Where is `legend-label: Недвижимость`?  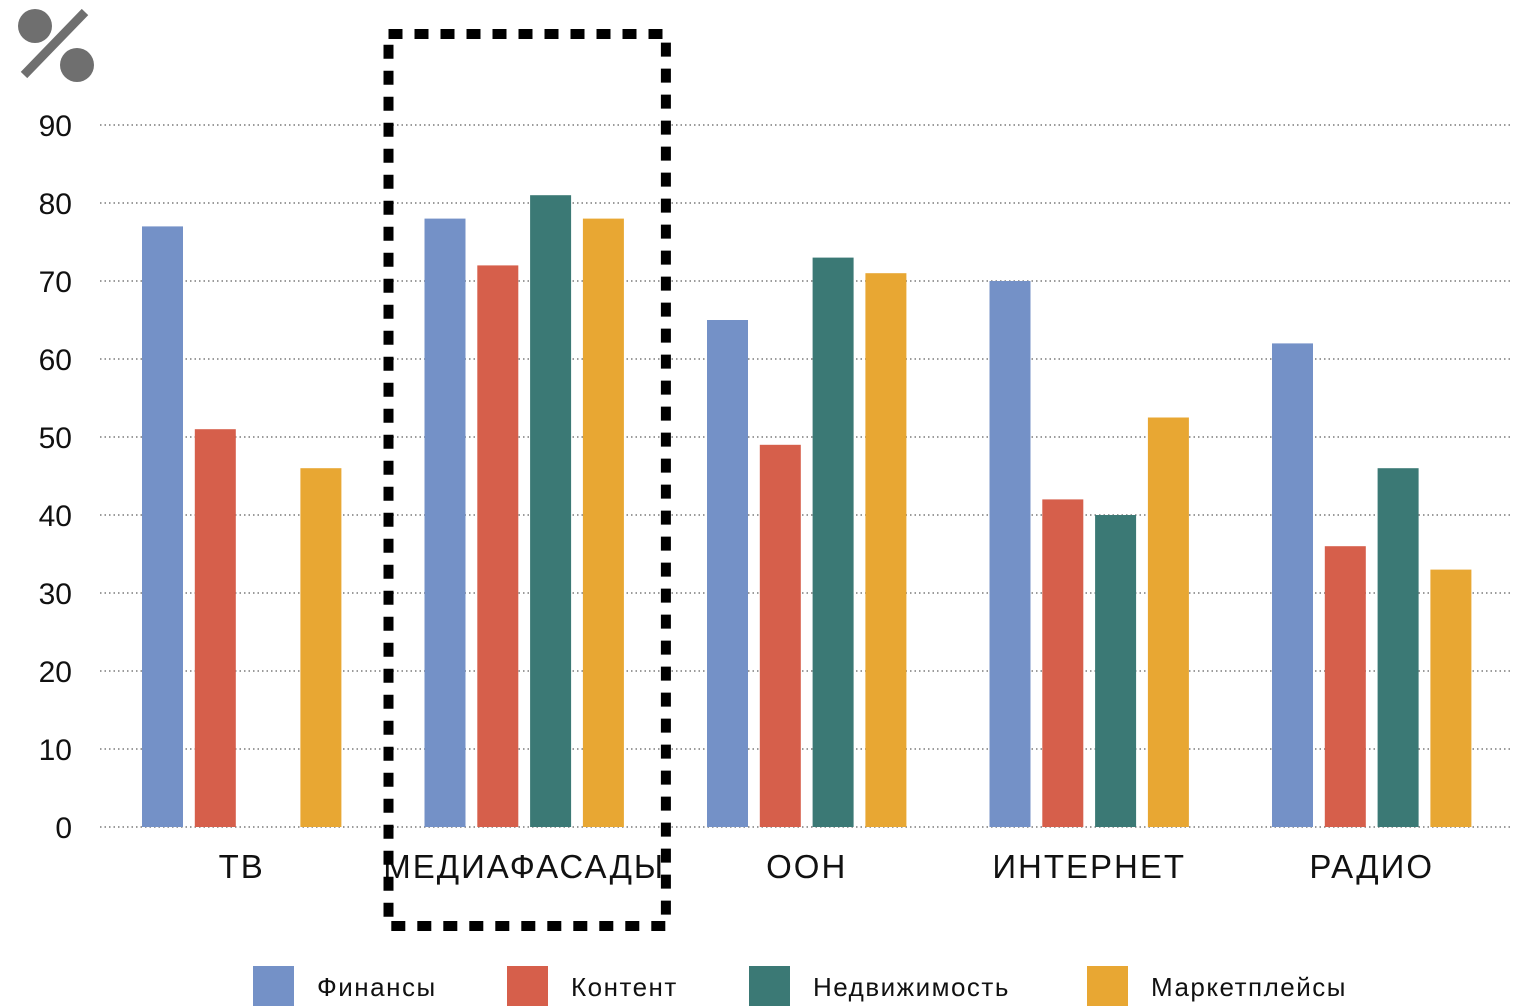 legend-label: Недвижимость is located at coordinates (911, 987).